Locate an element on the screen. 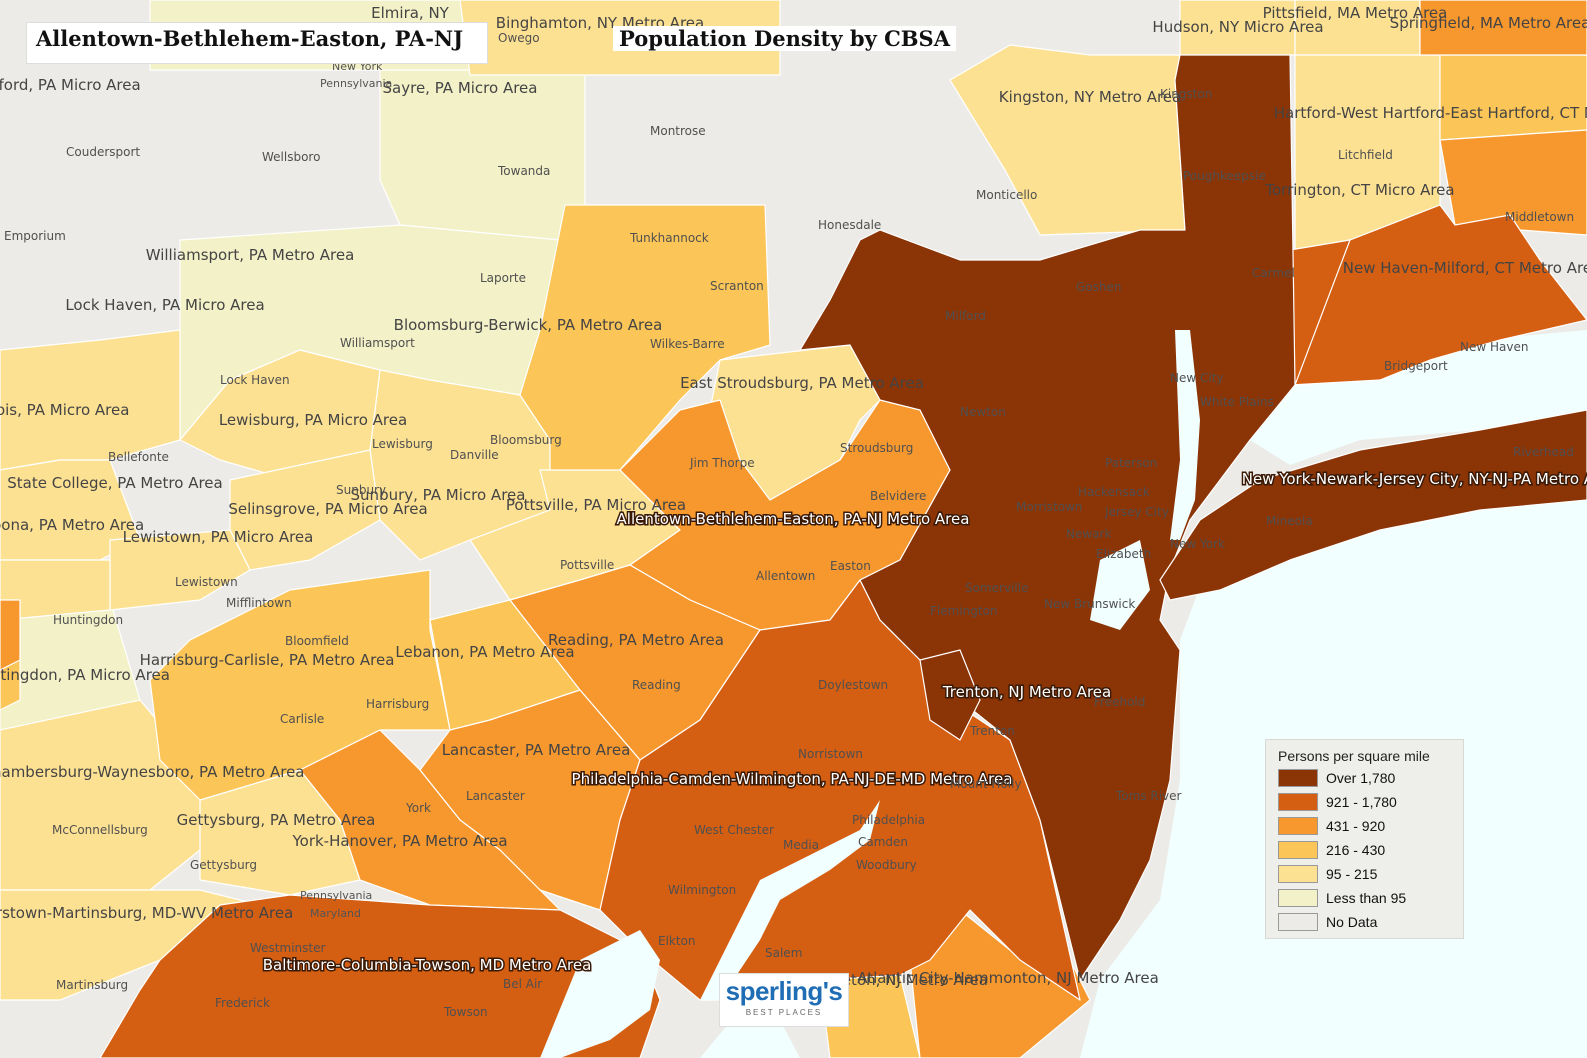  region-label: Bloomsburg-Berwick, PA Metro Area is located at coordinates (528, 325).